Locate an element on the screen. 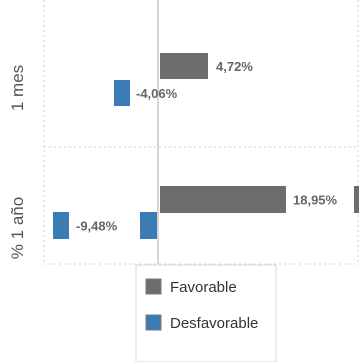  legend-label: Favorable is located at coordinates (203, 287).